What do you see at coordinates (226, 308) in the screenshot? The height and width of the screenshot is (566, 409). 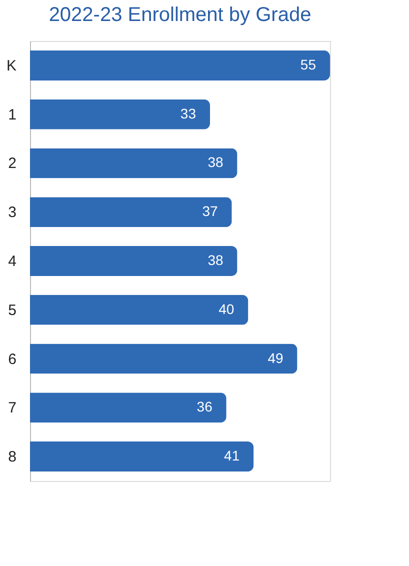 I see `data-label: 40` at bounding box center [226, 308].